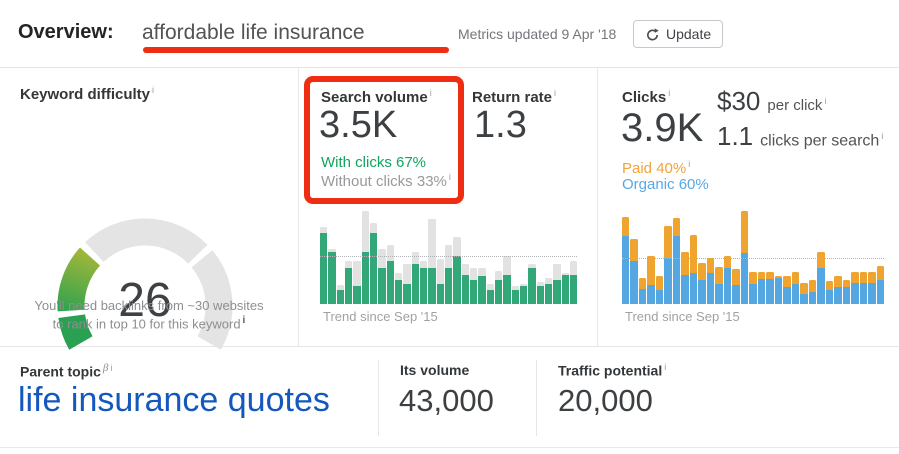 The width and height of the screenshot is (899, 454). I want to click on traffic-potential-label: Traffic potential, so click(610, 370).